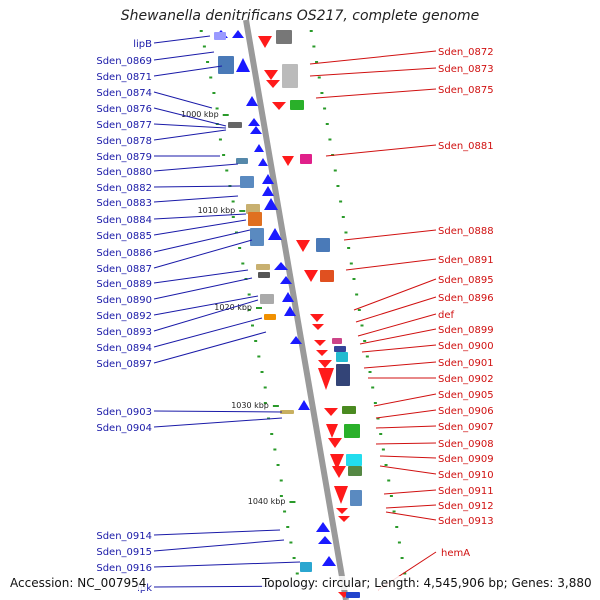  What do you see at coordinates (124, 568) in the screenshot?
I see `left-gene-label: Sden_0916` at bounding box center [124, 568].